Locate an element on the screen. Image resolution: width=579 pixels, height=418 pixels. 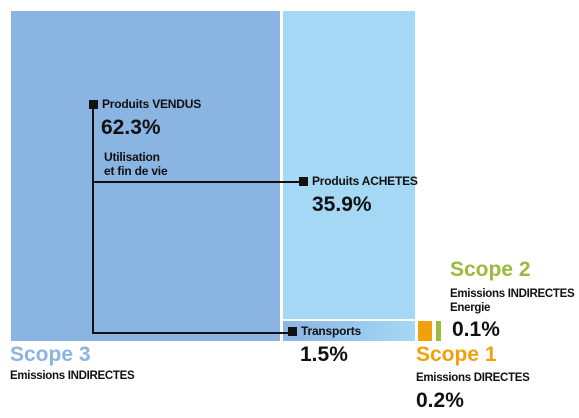
note-utilisation: Utilisation et fin de vie is located at coordinates (136, 164).